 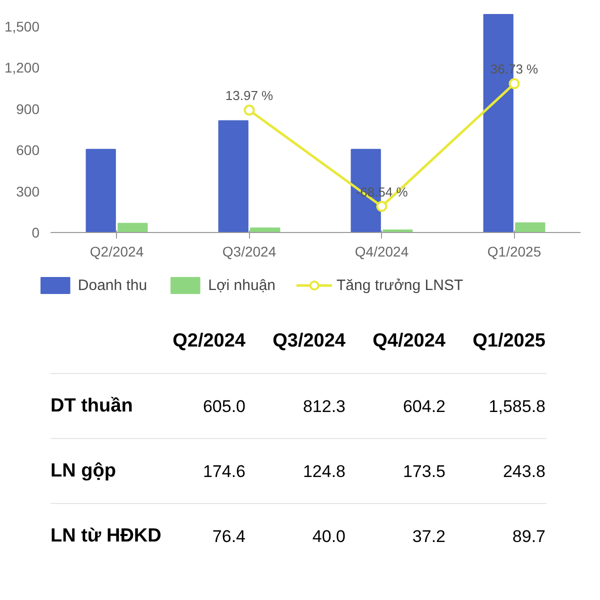 What do you see at coordinates (329, 536) in the screenshot?
I see `data-label: 40.0` at bounding box center [329, 536].